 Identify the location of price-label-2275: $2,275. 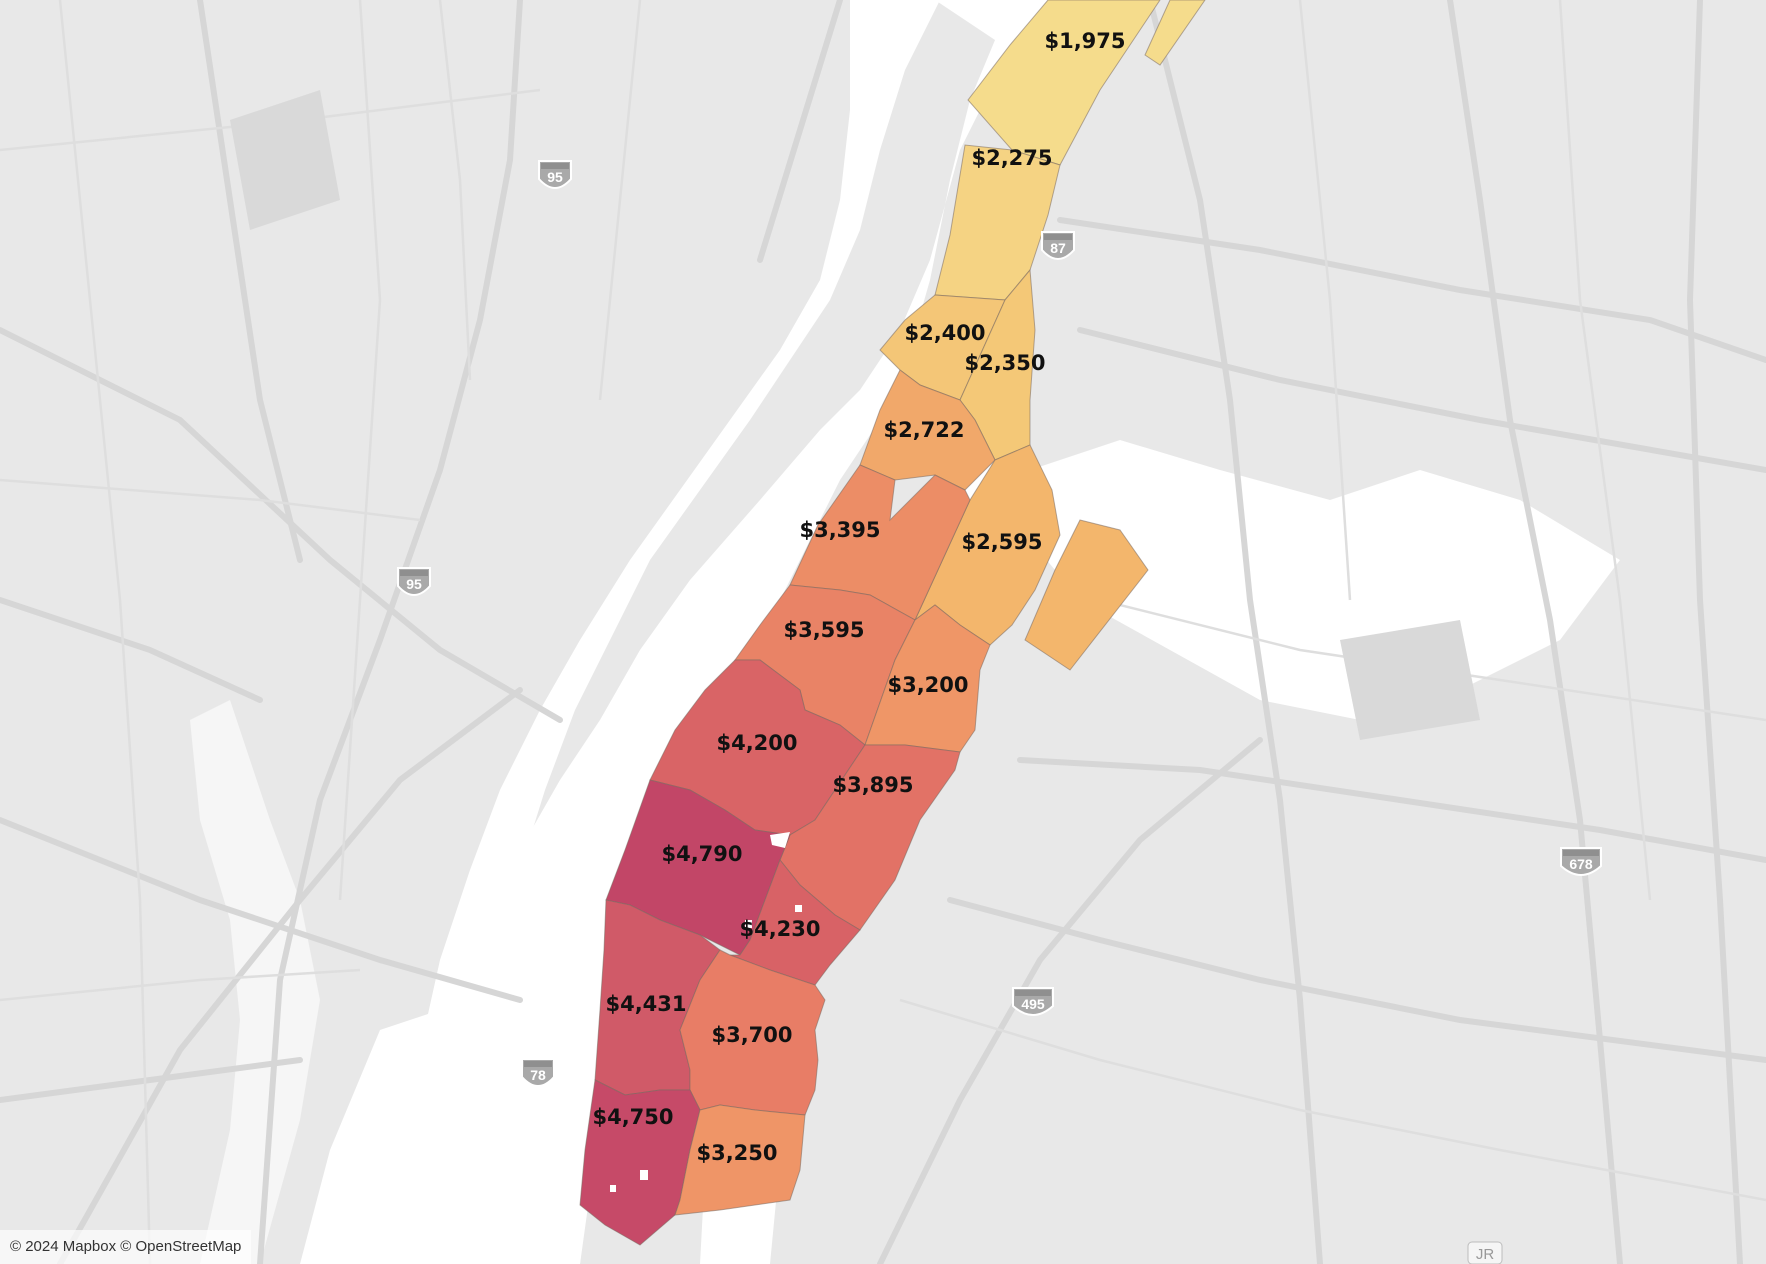
(1011, 158).